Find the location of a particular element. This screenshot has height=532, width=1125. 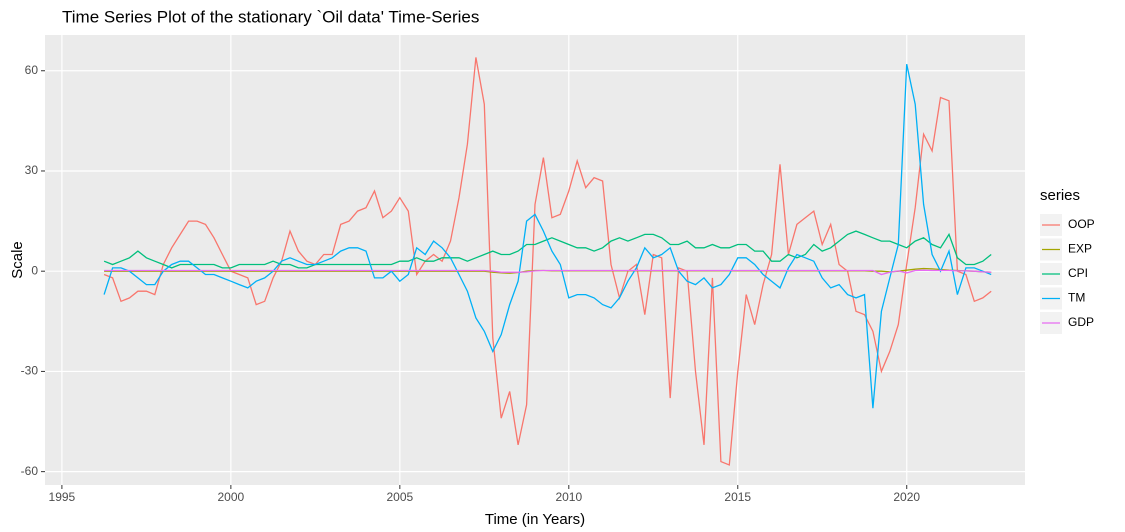

legend-title: series is located at coordinates (1060, 195).